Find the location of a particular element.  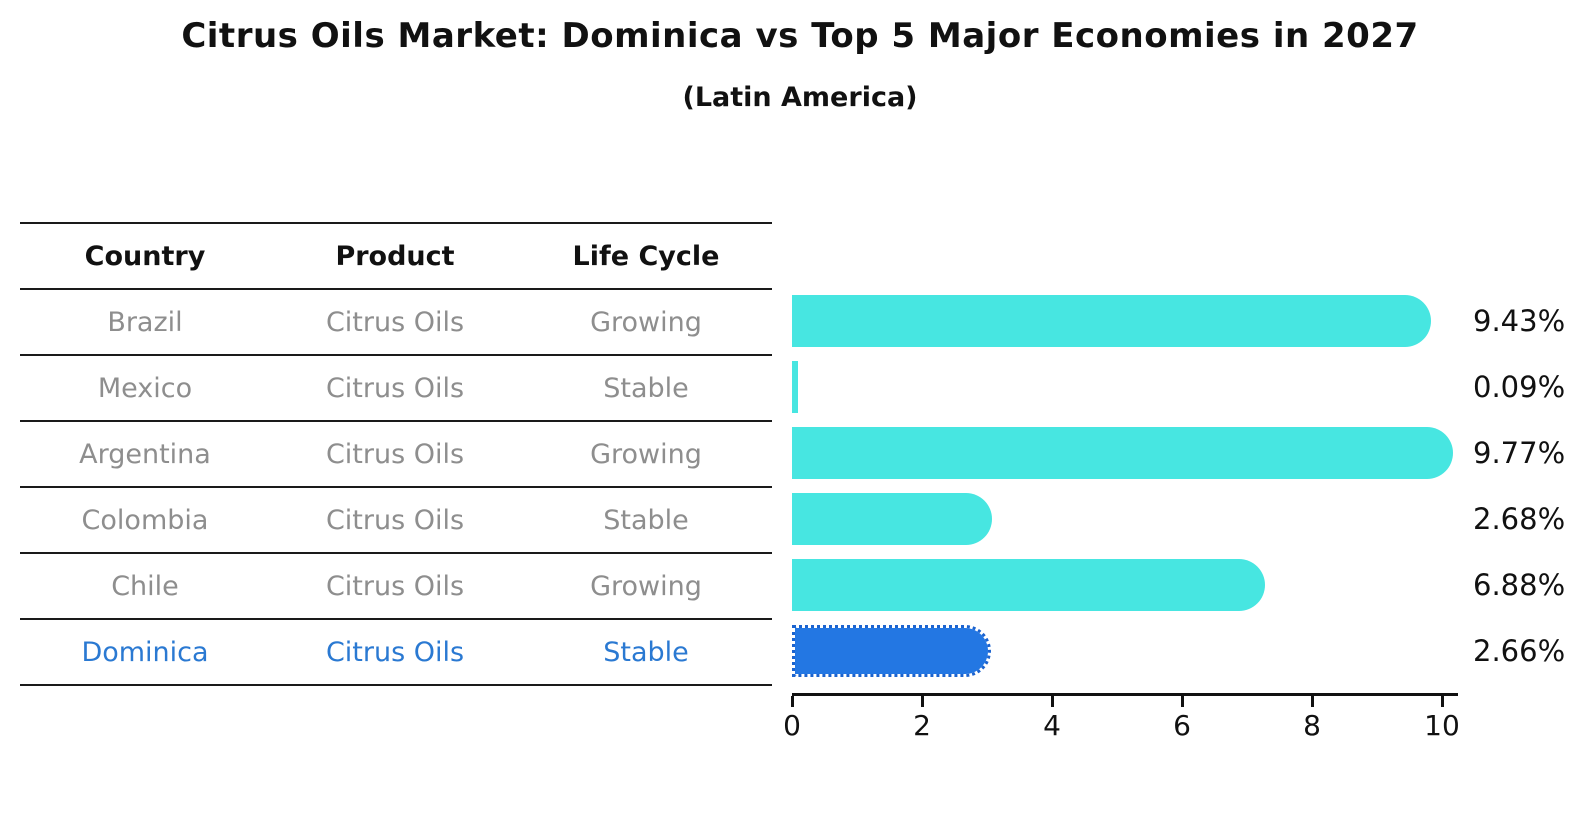

x-tick-label: 10 is located at coordinates (1442, 725).